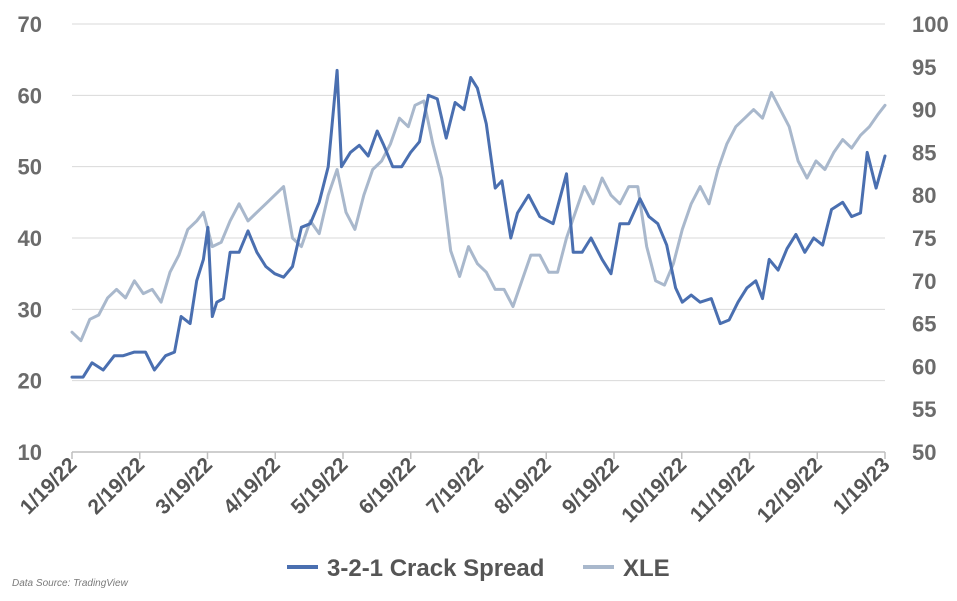 The height and width of the screenshot is (601, 957). What do you see at coordinates (70, 583) in the screenshot?
I see `data-source-note: Data Source: TradingView` at bounding box center [70, 583].